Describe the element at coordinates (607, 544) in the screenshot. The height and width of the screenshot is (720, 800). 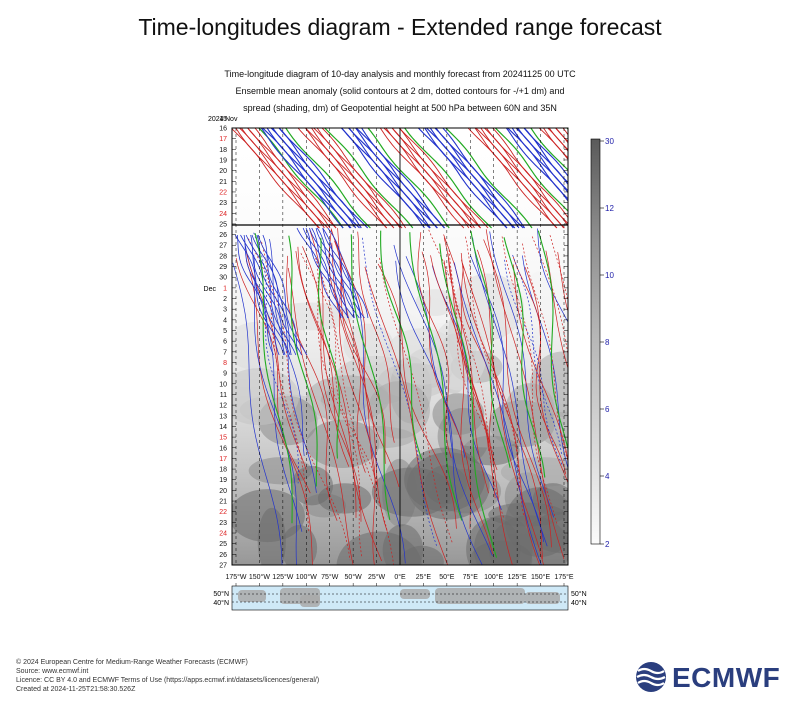
I see `colorbar-tick-label: 2` at that location.